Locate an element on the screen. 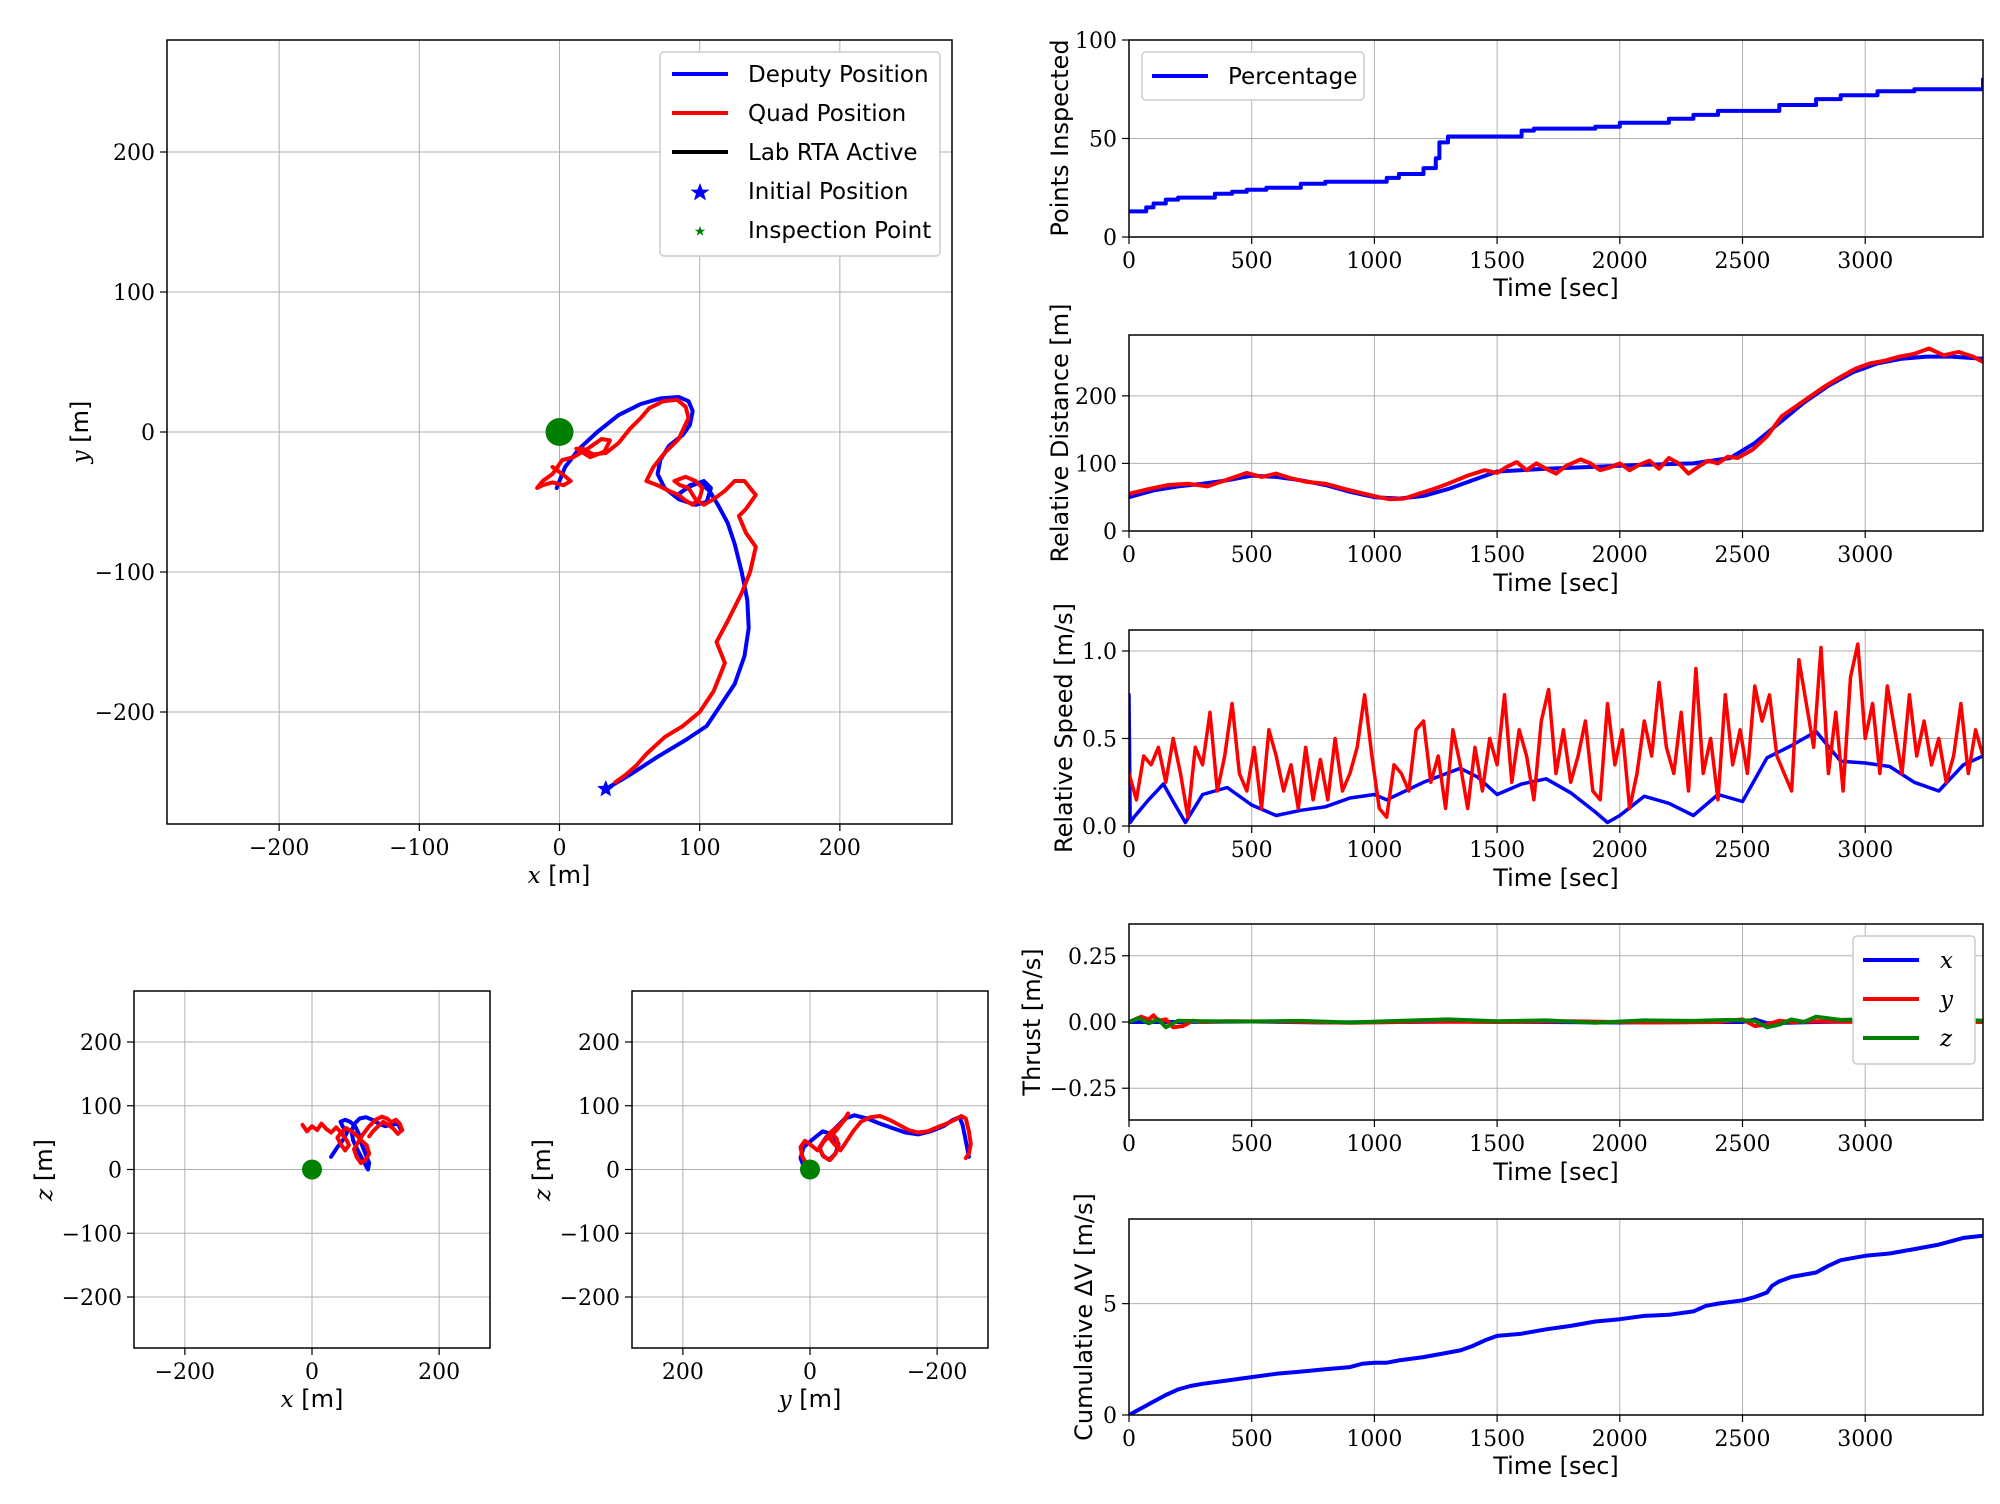 This screenshot has width=2000, height=1504. xy-xtick-label: 200 is located at coordinates (840, 848).